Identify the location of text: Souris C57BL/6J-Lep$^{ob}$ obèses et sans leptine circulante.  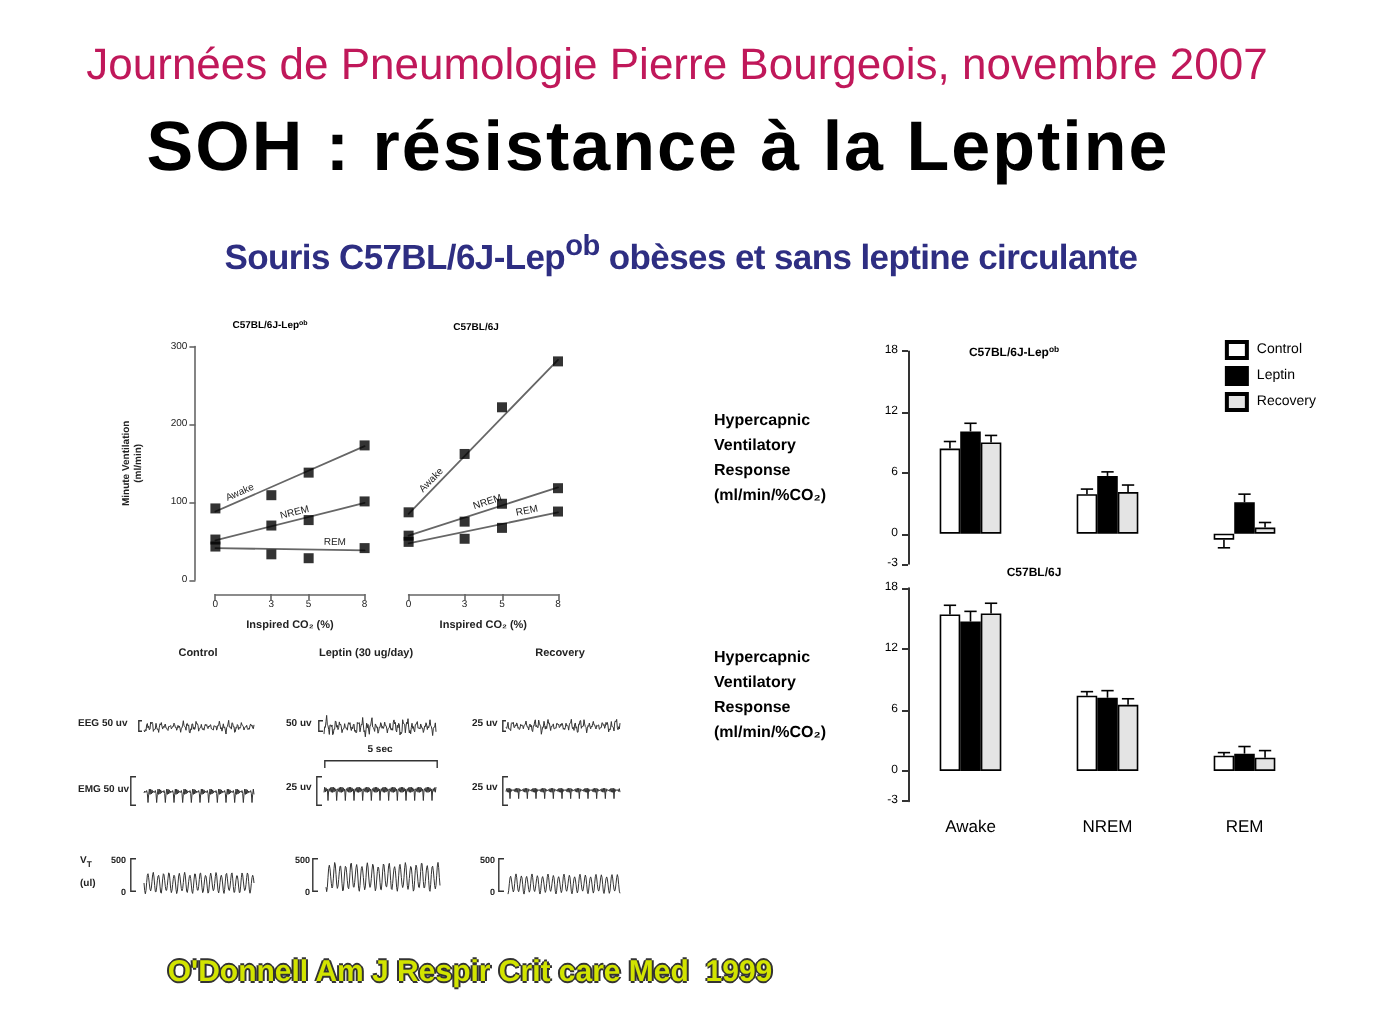
(681, 254).